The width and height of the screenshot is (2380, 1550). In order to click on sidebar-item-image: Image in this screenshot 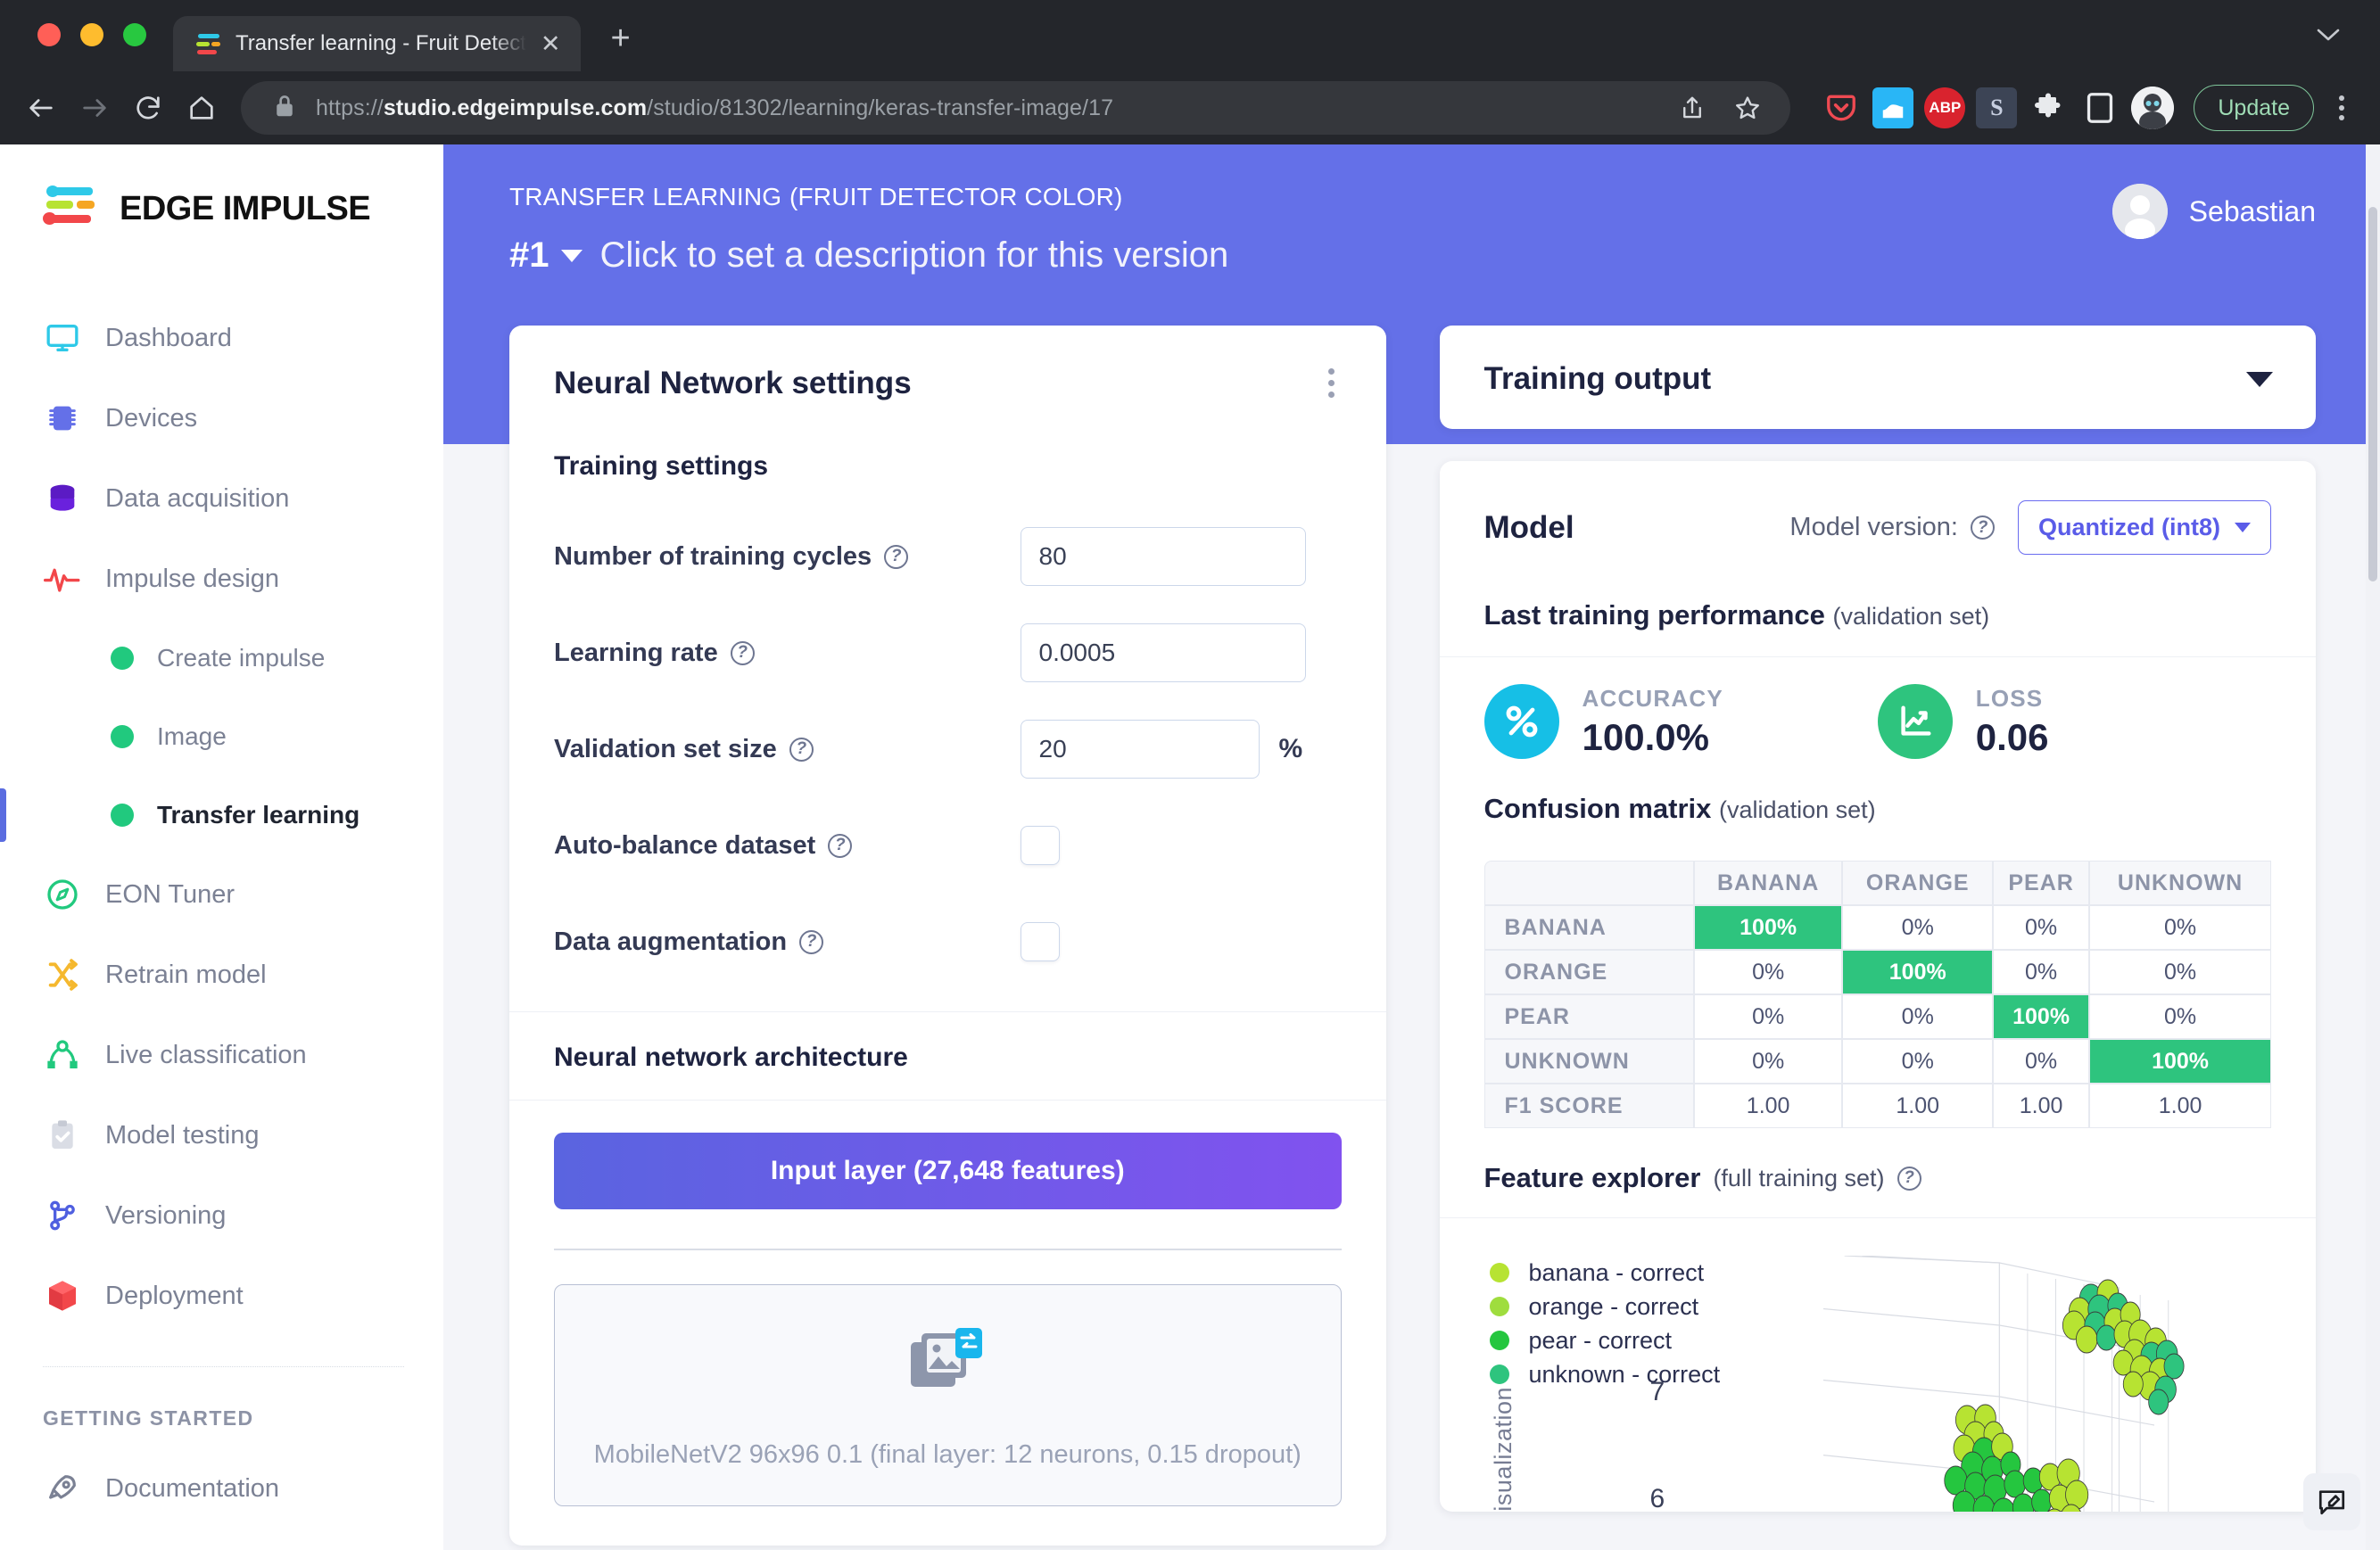, I will do `click(221, 736)`.